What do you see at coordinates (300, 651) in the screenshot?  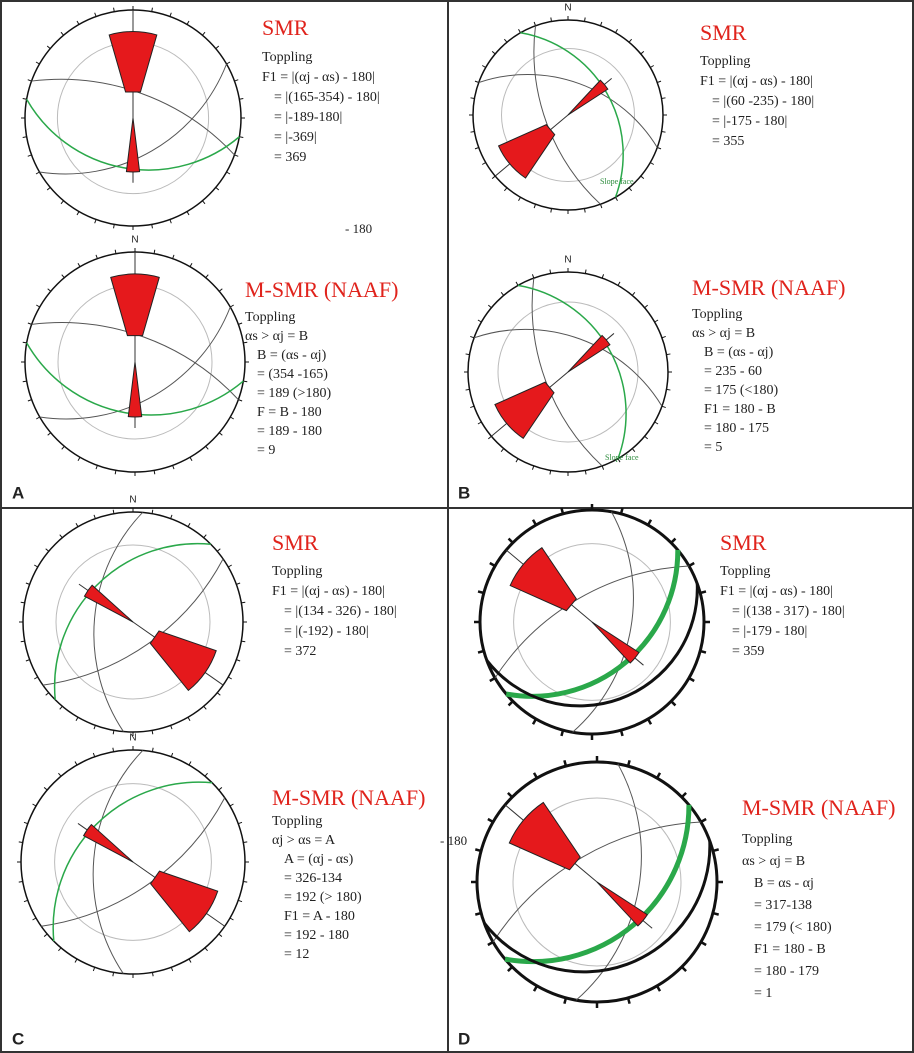 I see `formula-line: = 372` at bounding box center [300, 651].